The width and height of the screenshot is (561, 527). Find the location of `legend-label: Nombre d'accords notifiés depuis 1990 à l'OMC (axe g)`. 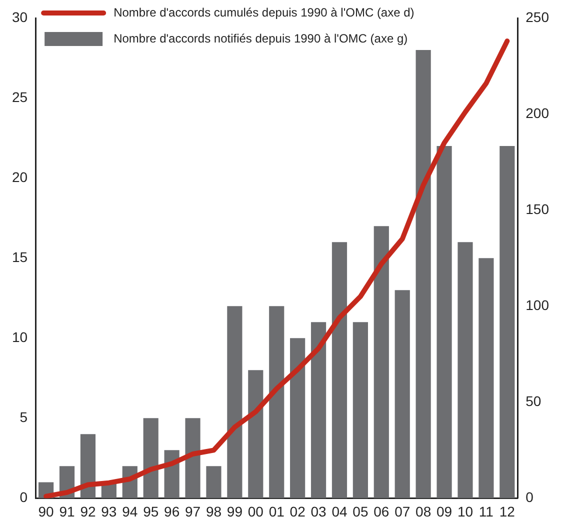

legend-label: Nombre d'accords notifiés depuis 1990 à l'OMC (axe g) is located at coordinates (261, 38).